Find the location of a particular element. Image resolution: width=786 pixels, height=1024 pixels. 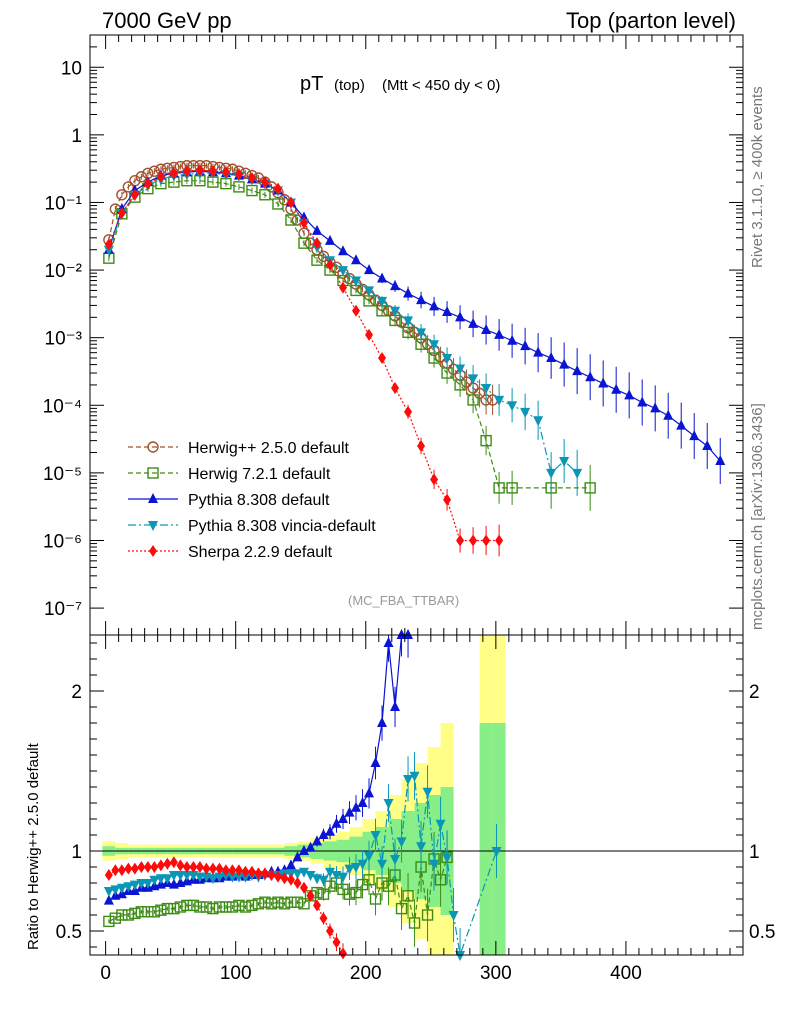

y-tick-label: 10⁻⁴ is located at coordinates (62, 406).